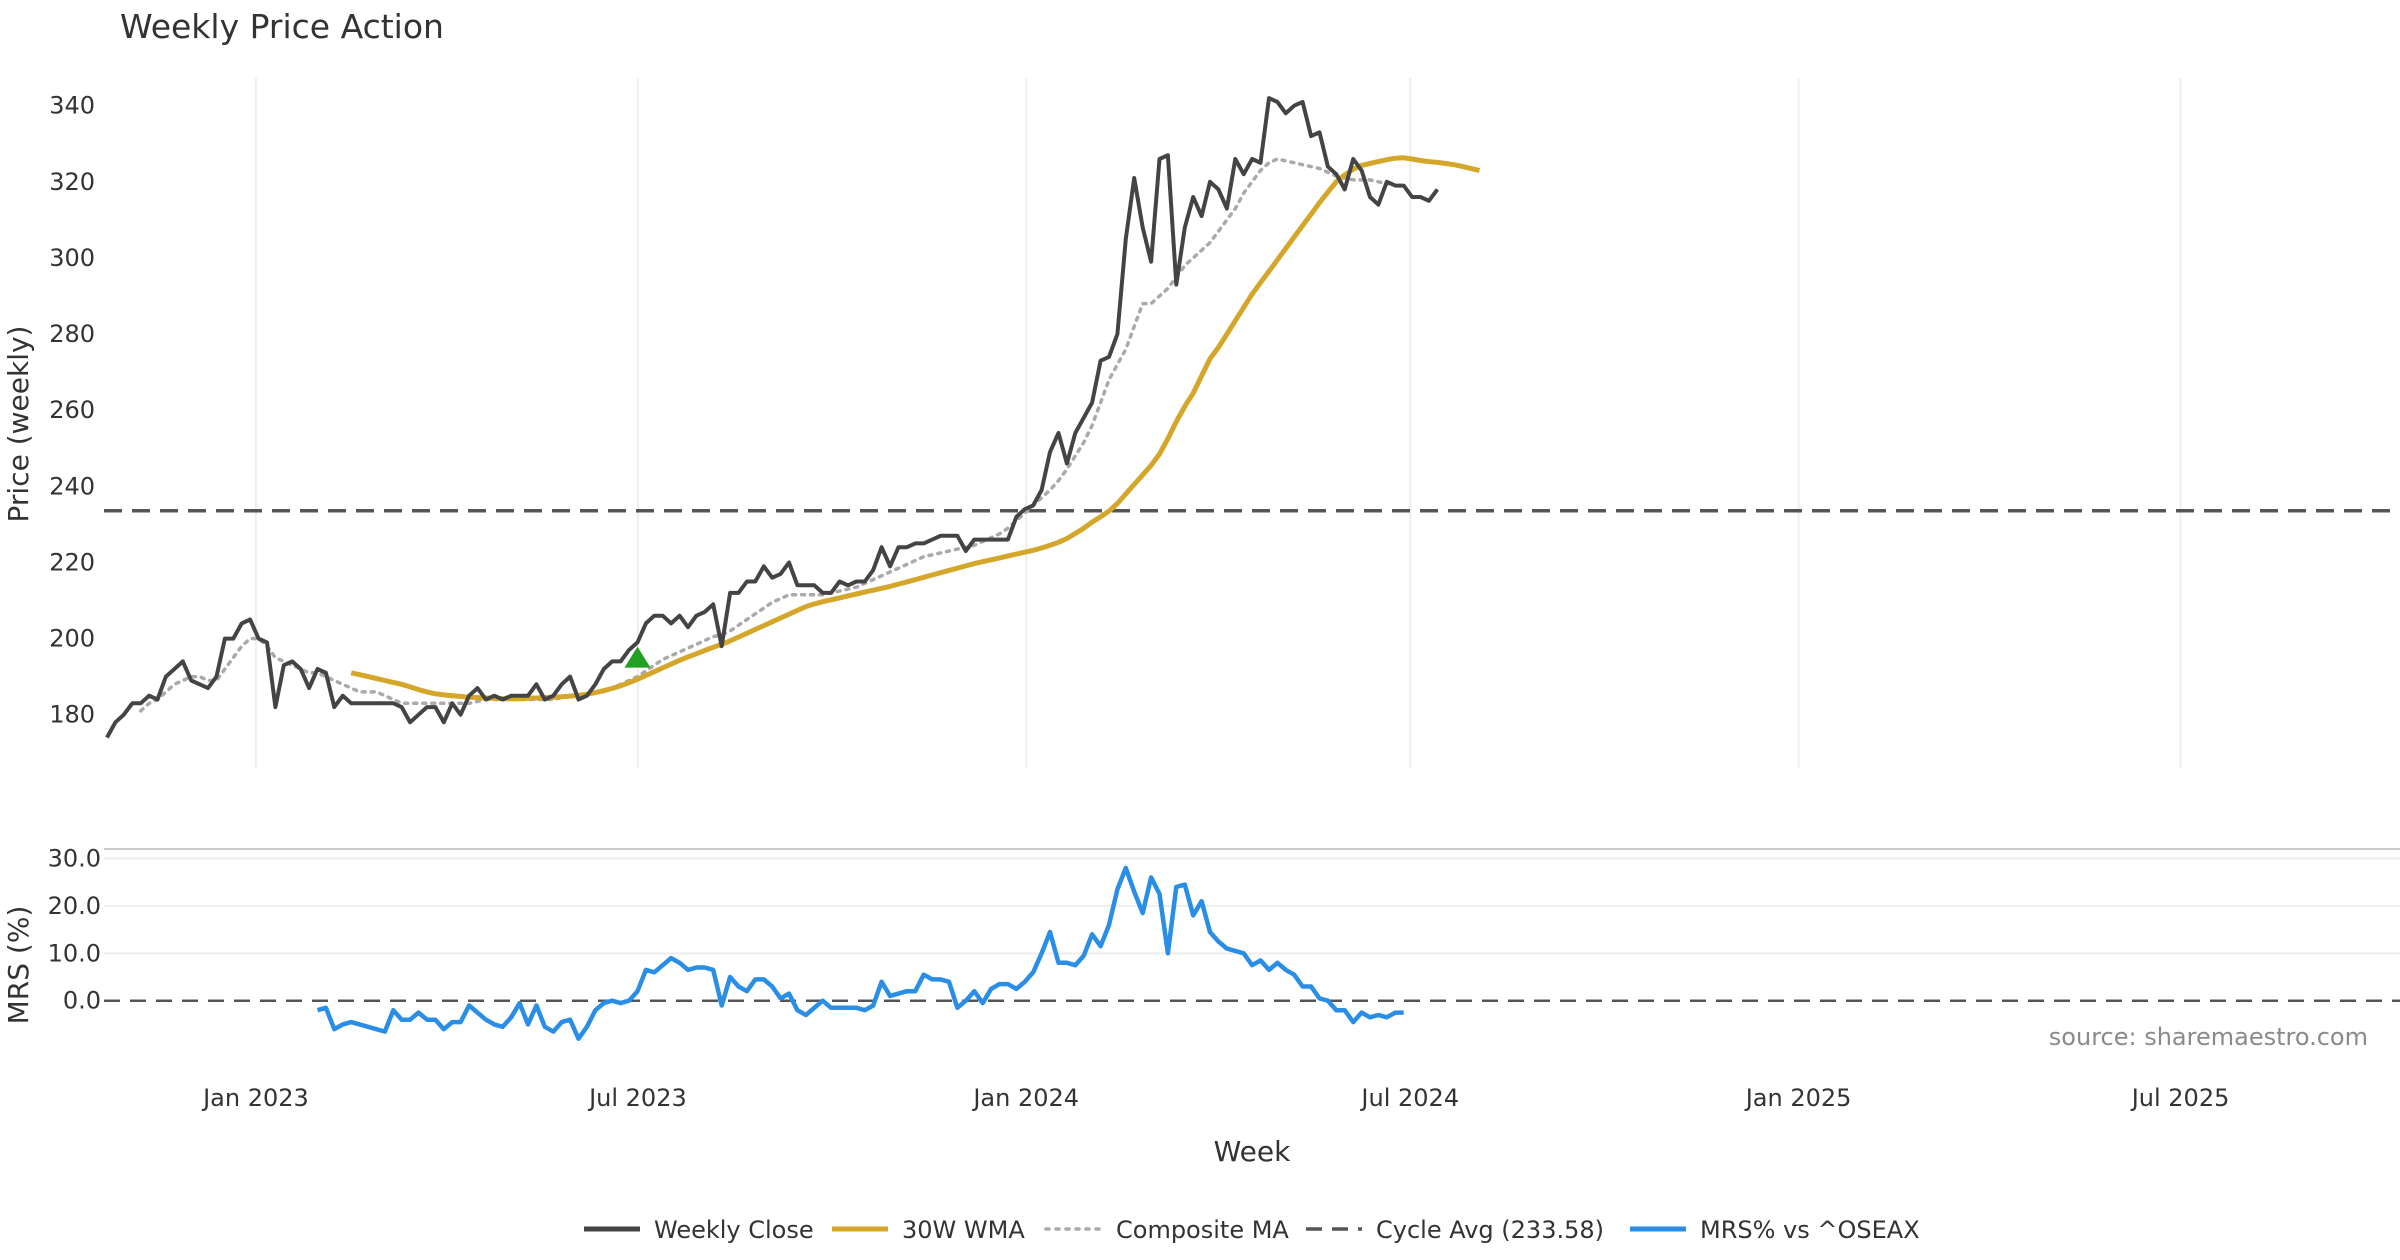  What do you see at coordinates (2180, 1098) in the screenshot?
I see `x-tick-label: Jul 2025` at bounding box center [2180, 1098].